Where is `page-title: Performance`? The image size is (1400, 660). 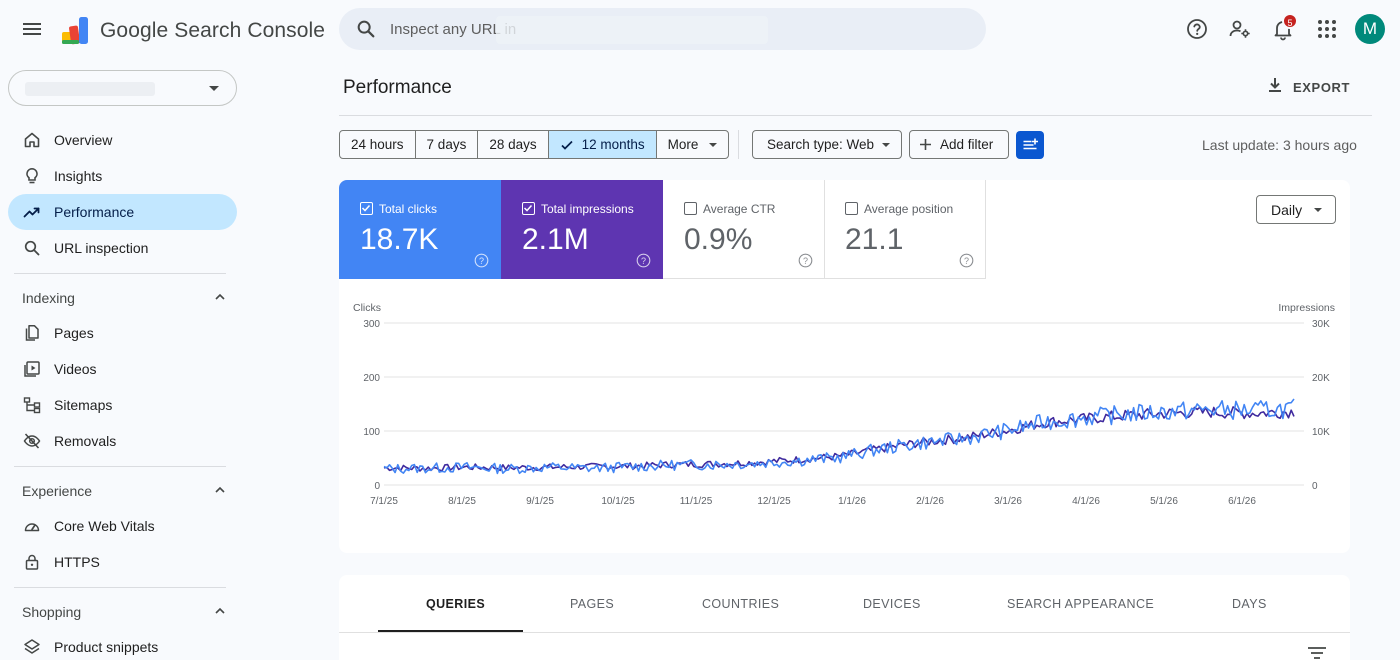 page-title: Performance is located at coordinates (397, 87).